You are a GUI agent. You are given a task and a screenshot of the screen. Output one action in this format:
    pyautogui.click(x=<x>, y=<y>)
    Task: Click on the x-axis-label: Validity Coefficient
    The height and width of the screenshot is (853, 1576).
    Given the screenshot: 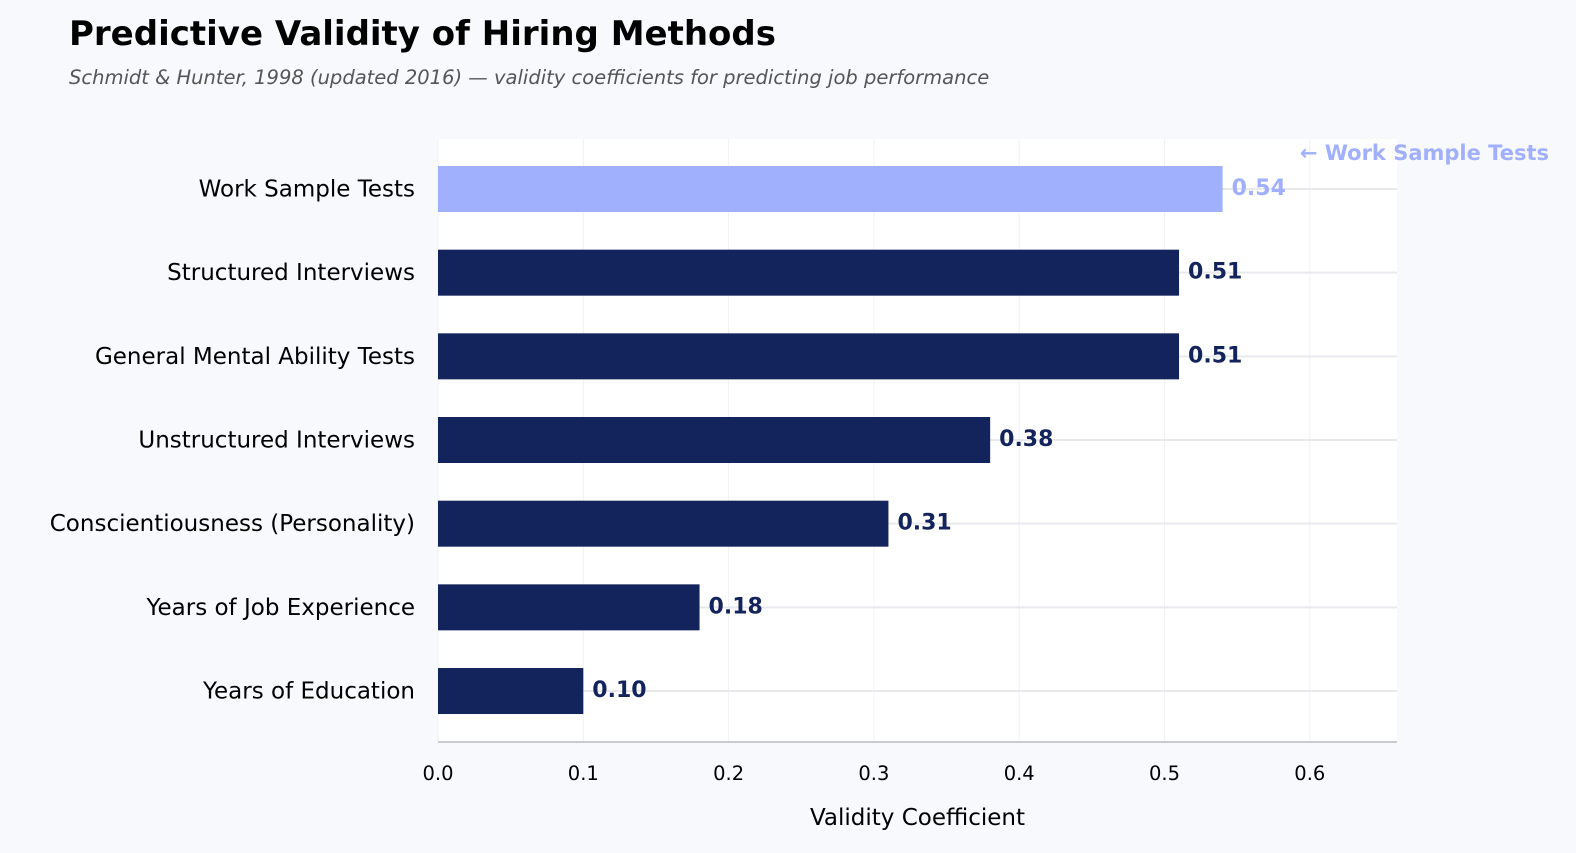 What is the action you would take?
    pyautogui.click(x=917, y=818)
    